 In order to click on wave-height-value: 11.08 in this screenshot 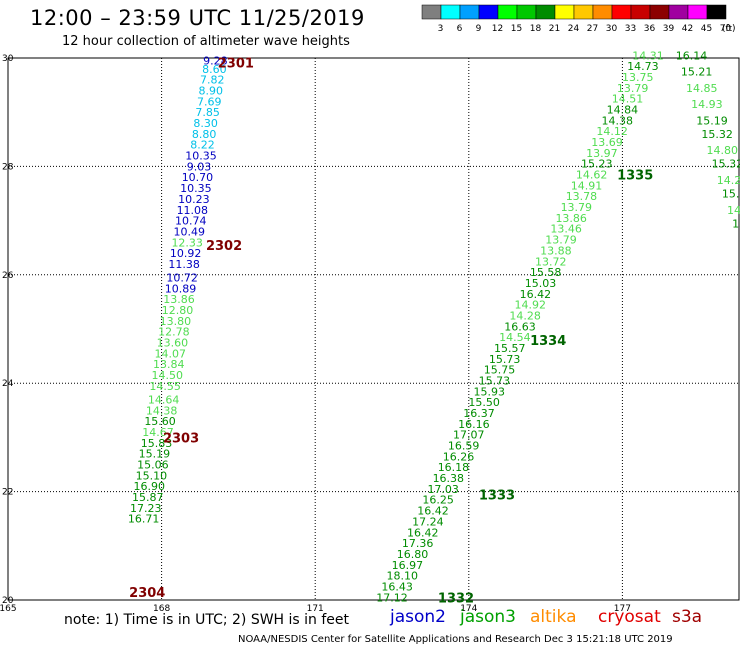, I will do `click(193, 210)`.